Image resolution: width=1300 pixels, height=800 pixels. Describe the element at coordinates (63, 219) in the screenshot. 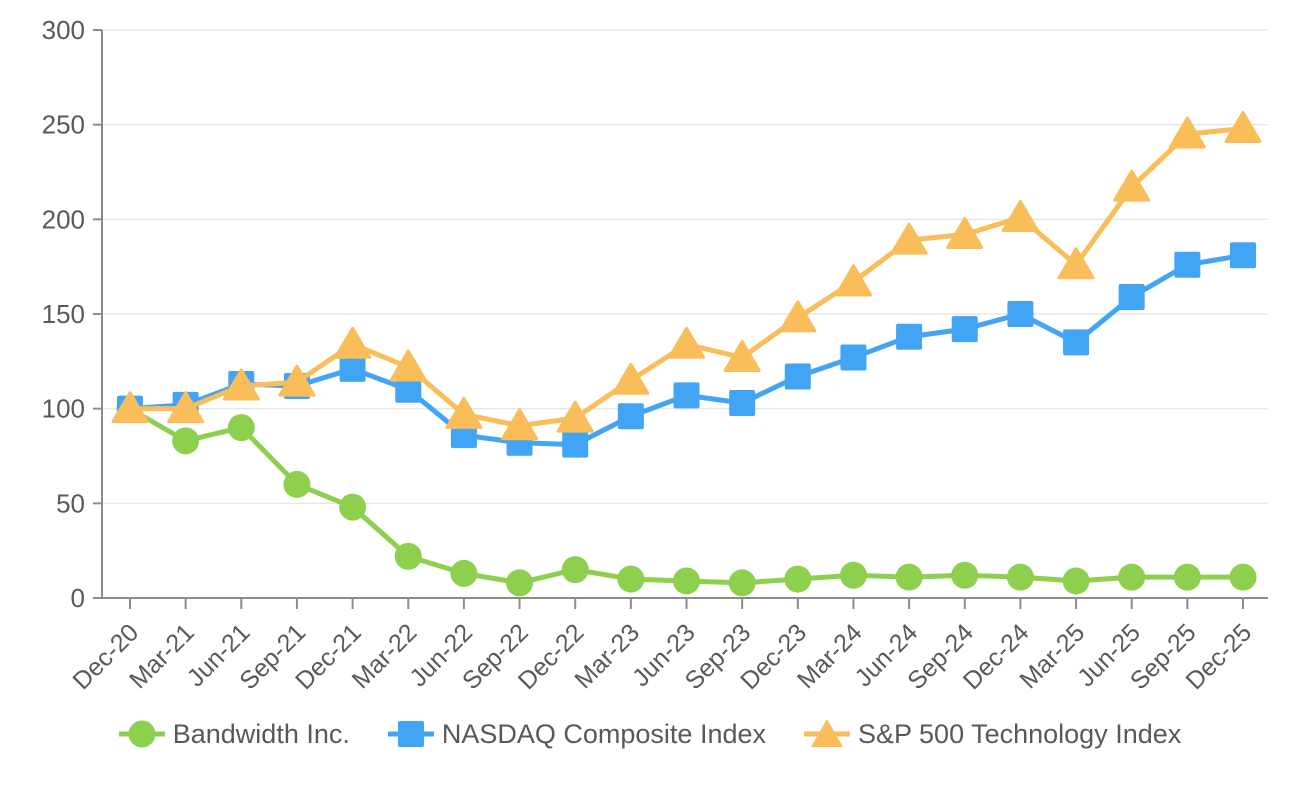

I see `y-axis-tick-label: 200` at that location.